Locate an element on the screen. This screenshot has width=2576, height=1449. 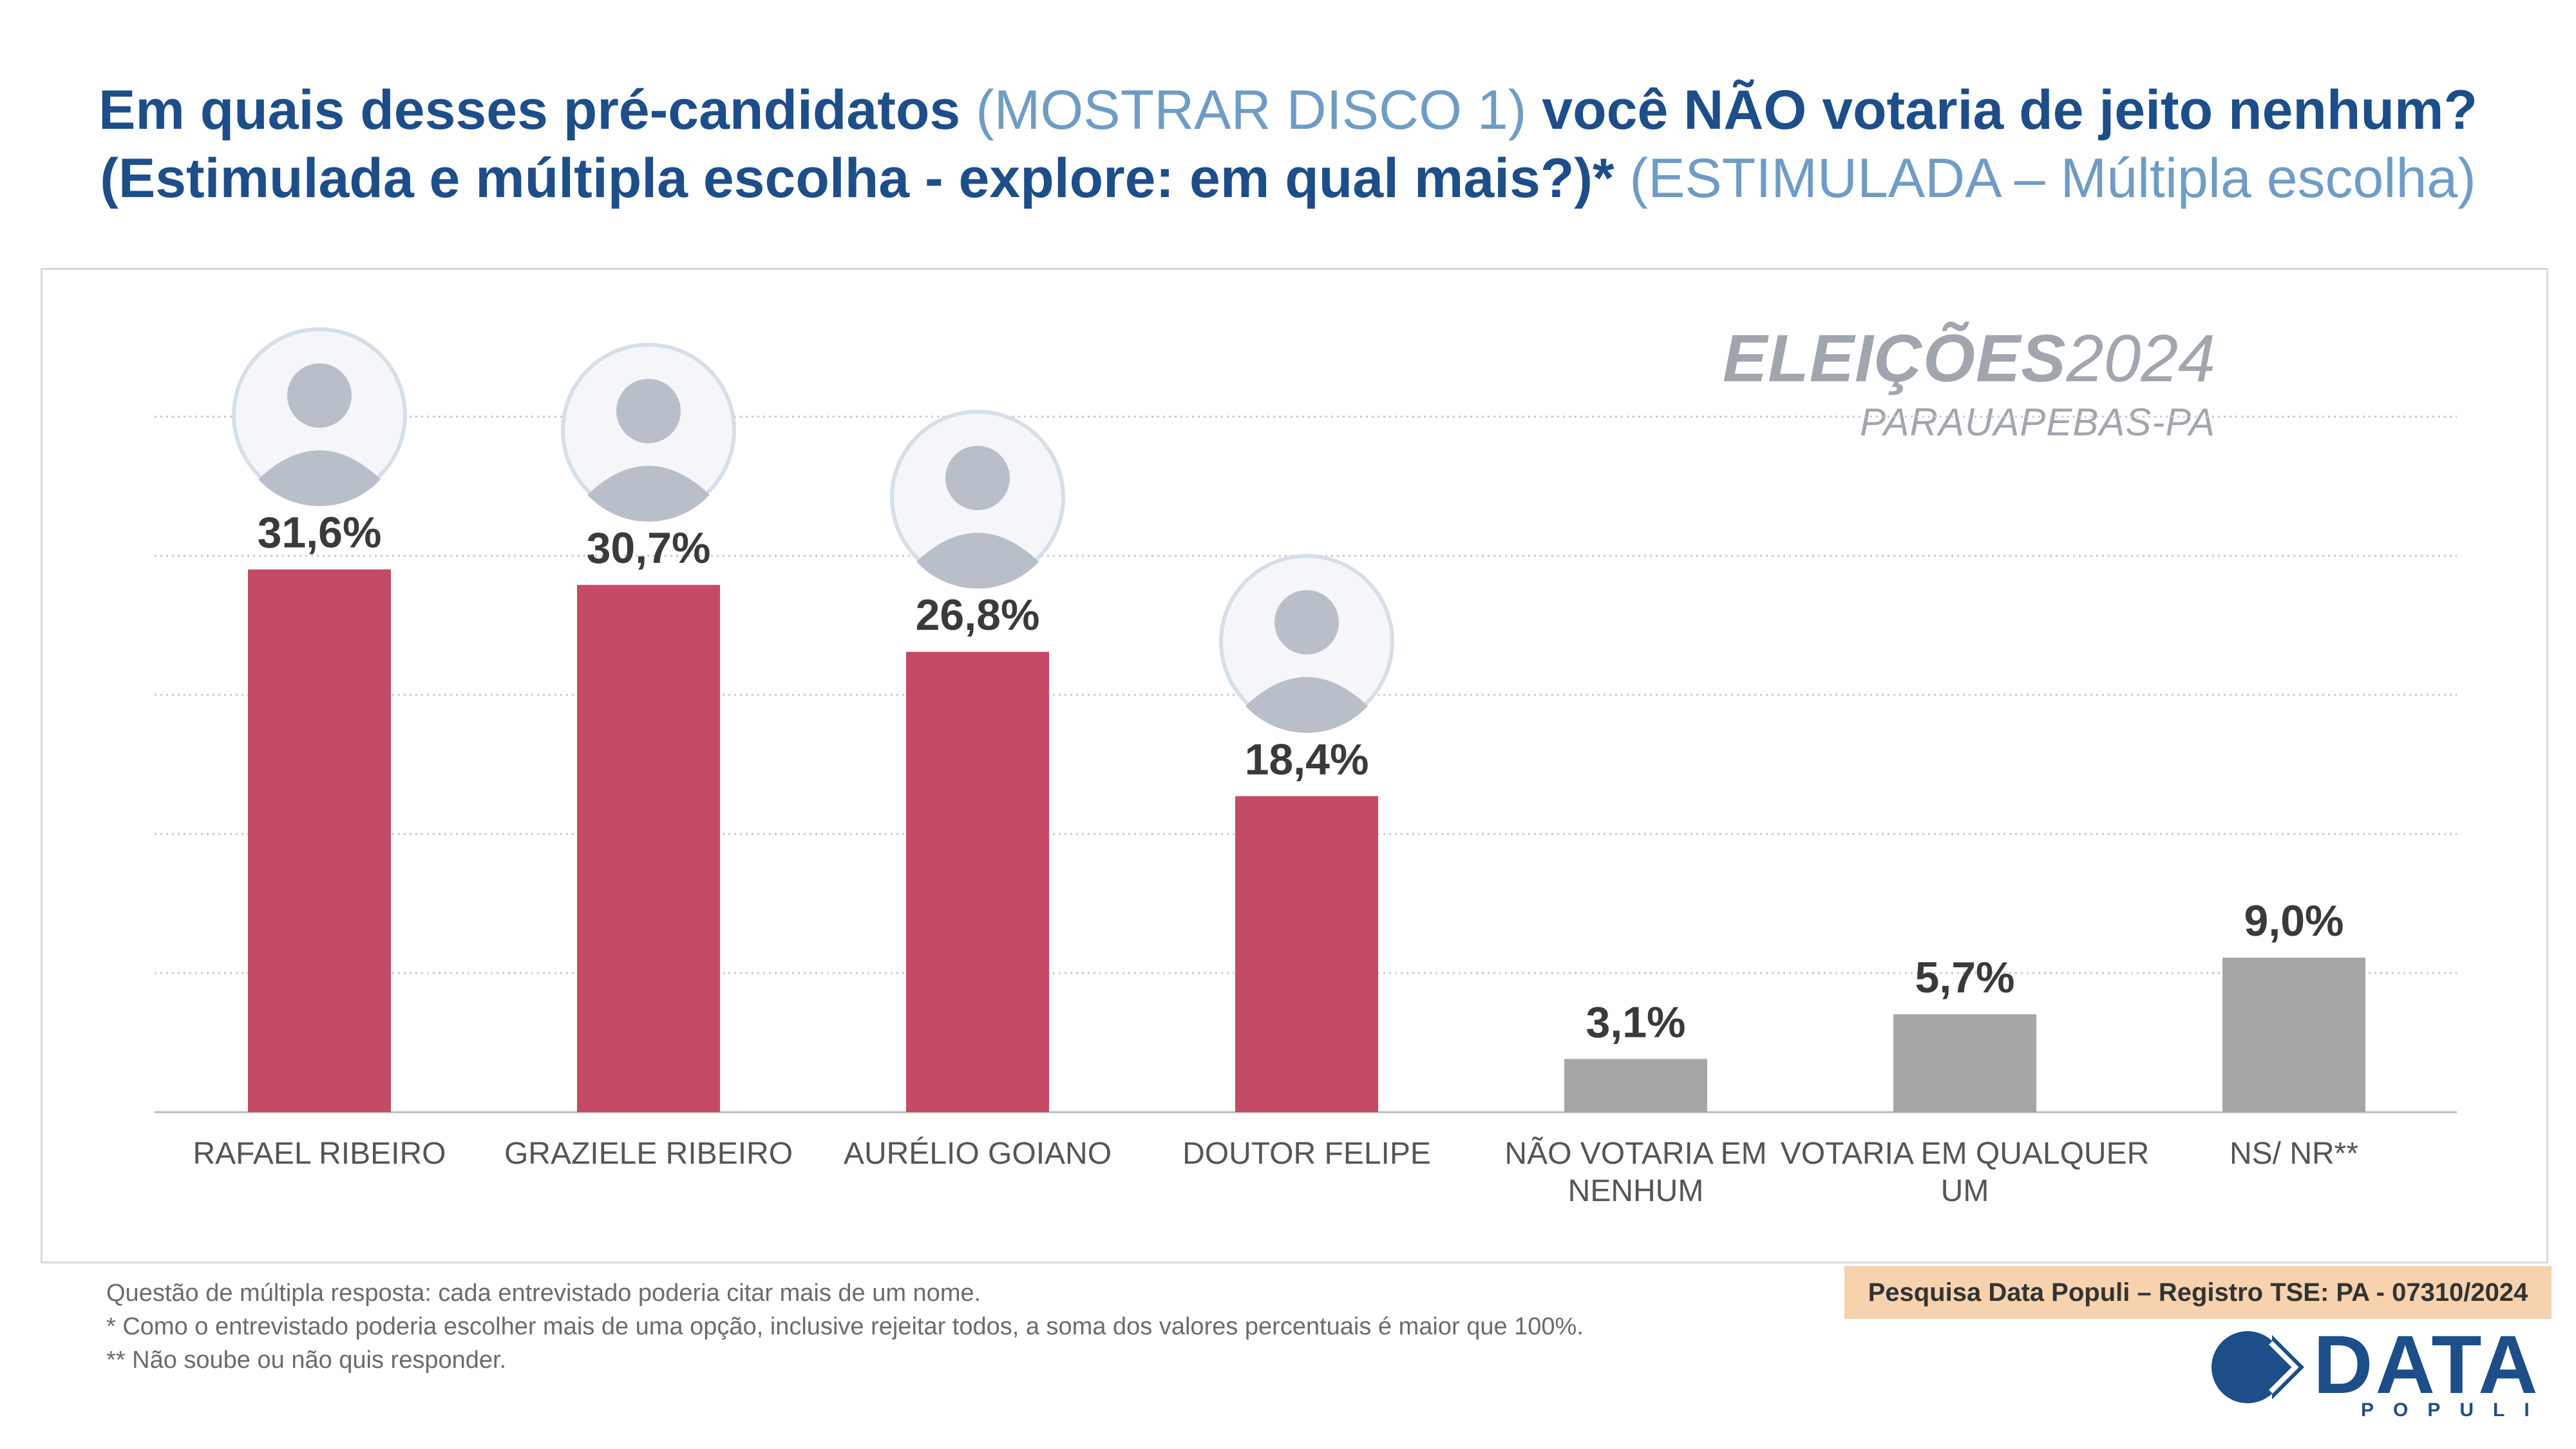
tick-label: NÃO VOTARIA EM is located at coordinates (1635, 1154).